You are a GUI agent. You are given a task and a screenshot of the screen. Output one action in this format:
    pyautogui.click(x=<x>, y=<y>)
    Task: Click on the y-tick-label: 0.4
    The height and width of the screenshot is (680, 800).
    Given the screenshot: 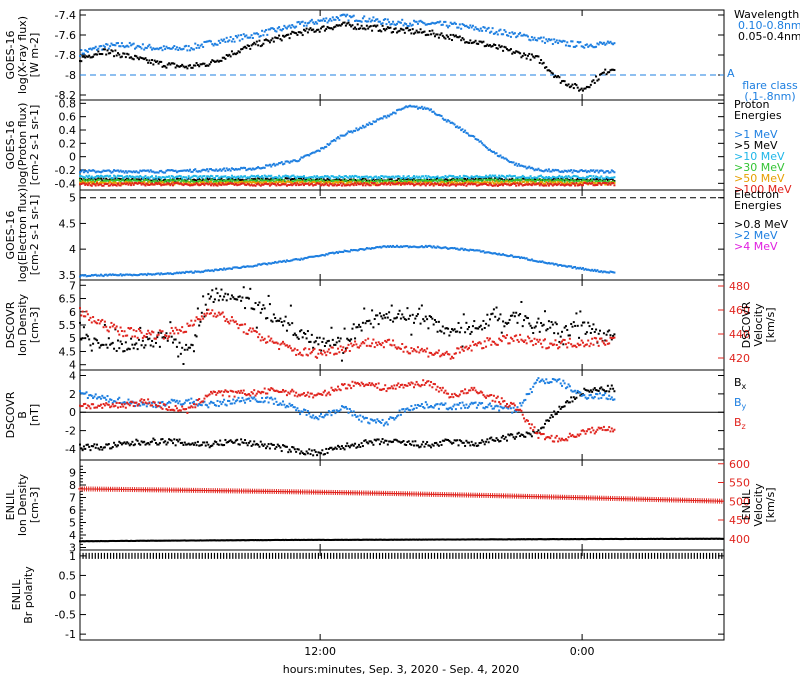 What is the action you would take?
    pyautogui.click(x=68, y=130)
    